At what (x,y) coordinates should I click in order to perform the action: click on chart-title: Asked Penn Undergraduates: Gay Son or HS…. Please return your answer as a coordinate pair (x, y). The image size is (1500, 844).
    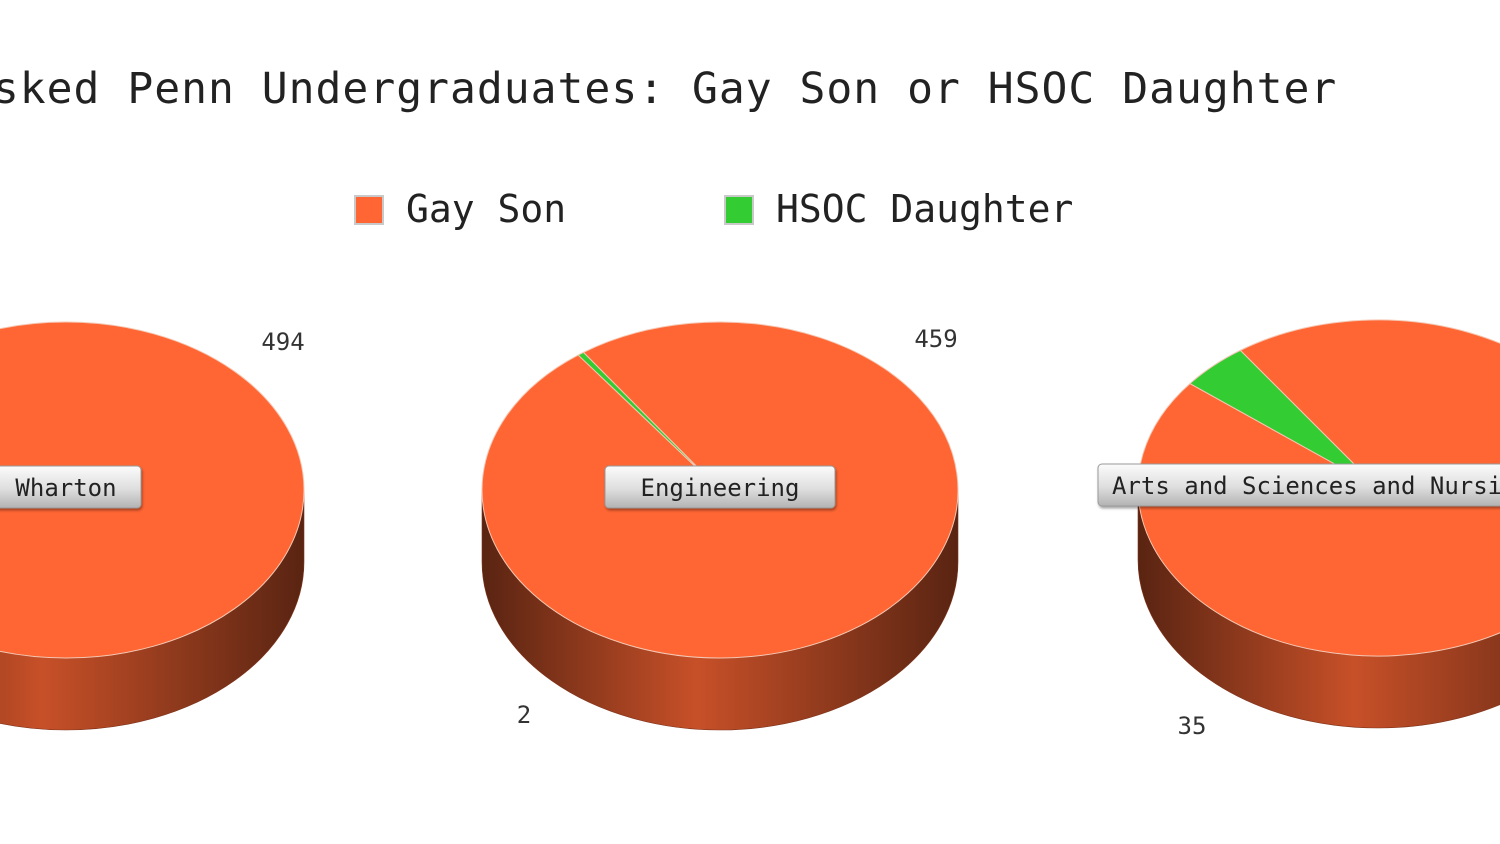
    Looking at the image, I should click on (750, 96).